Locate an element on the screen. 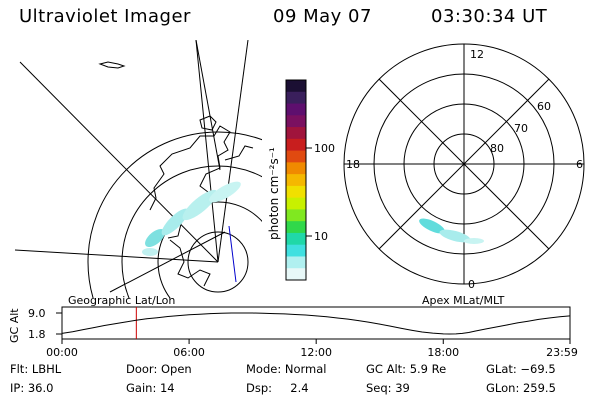 The width and height of the screenshot is (600, 400). colorbar-frame is located at coordinates (296, 180).